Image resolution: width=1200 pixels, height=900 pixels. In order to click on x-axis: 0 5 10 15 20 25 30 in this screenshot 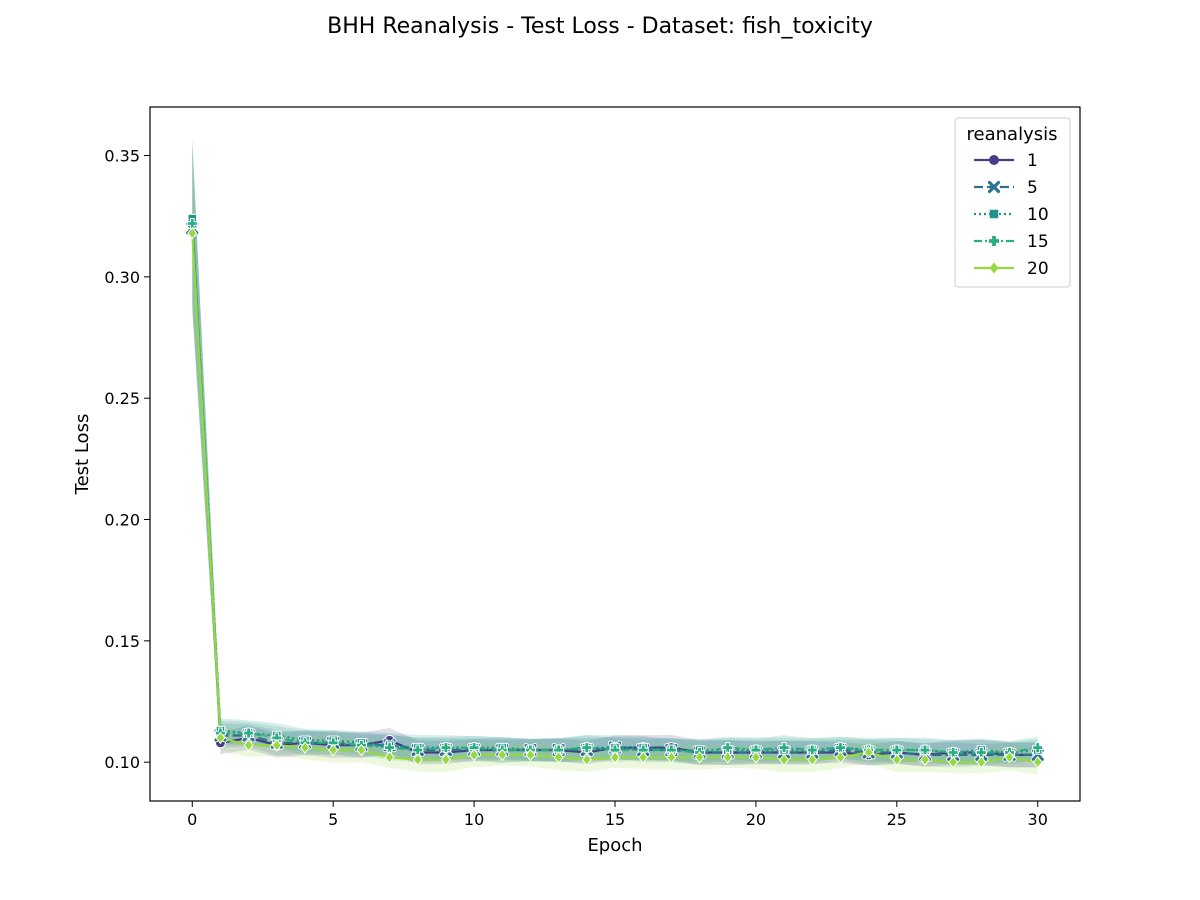, I will do `click(617, 815)`.